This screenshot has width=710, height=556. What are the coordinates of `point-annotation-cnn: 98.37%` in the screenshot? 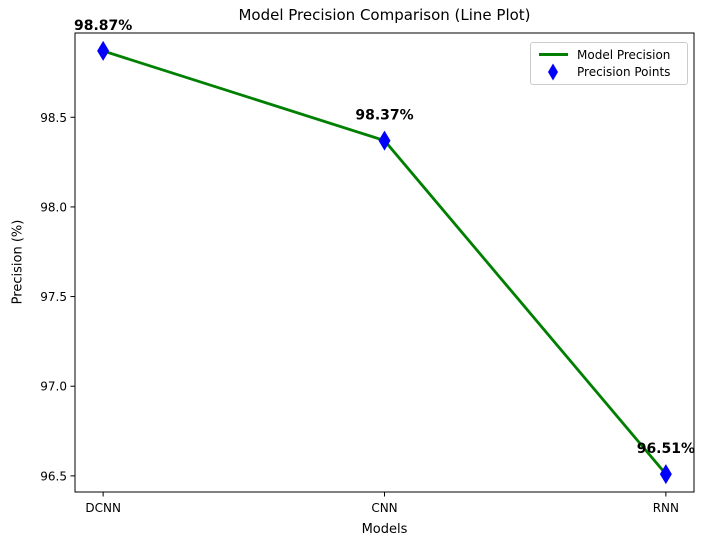 It's located at (384, 116).